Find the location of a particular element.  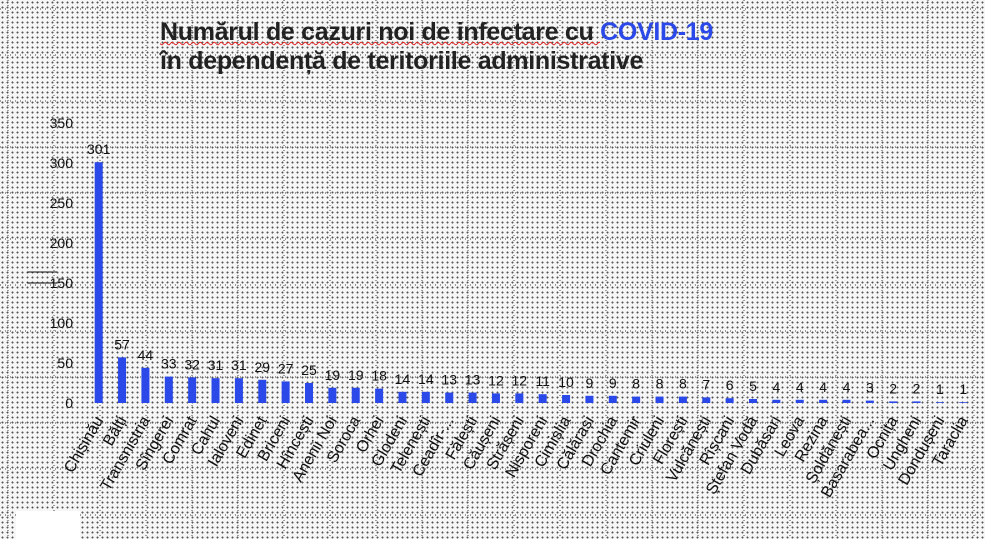

bar-value-label: 10 is located at coordinates (566, 382).